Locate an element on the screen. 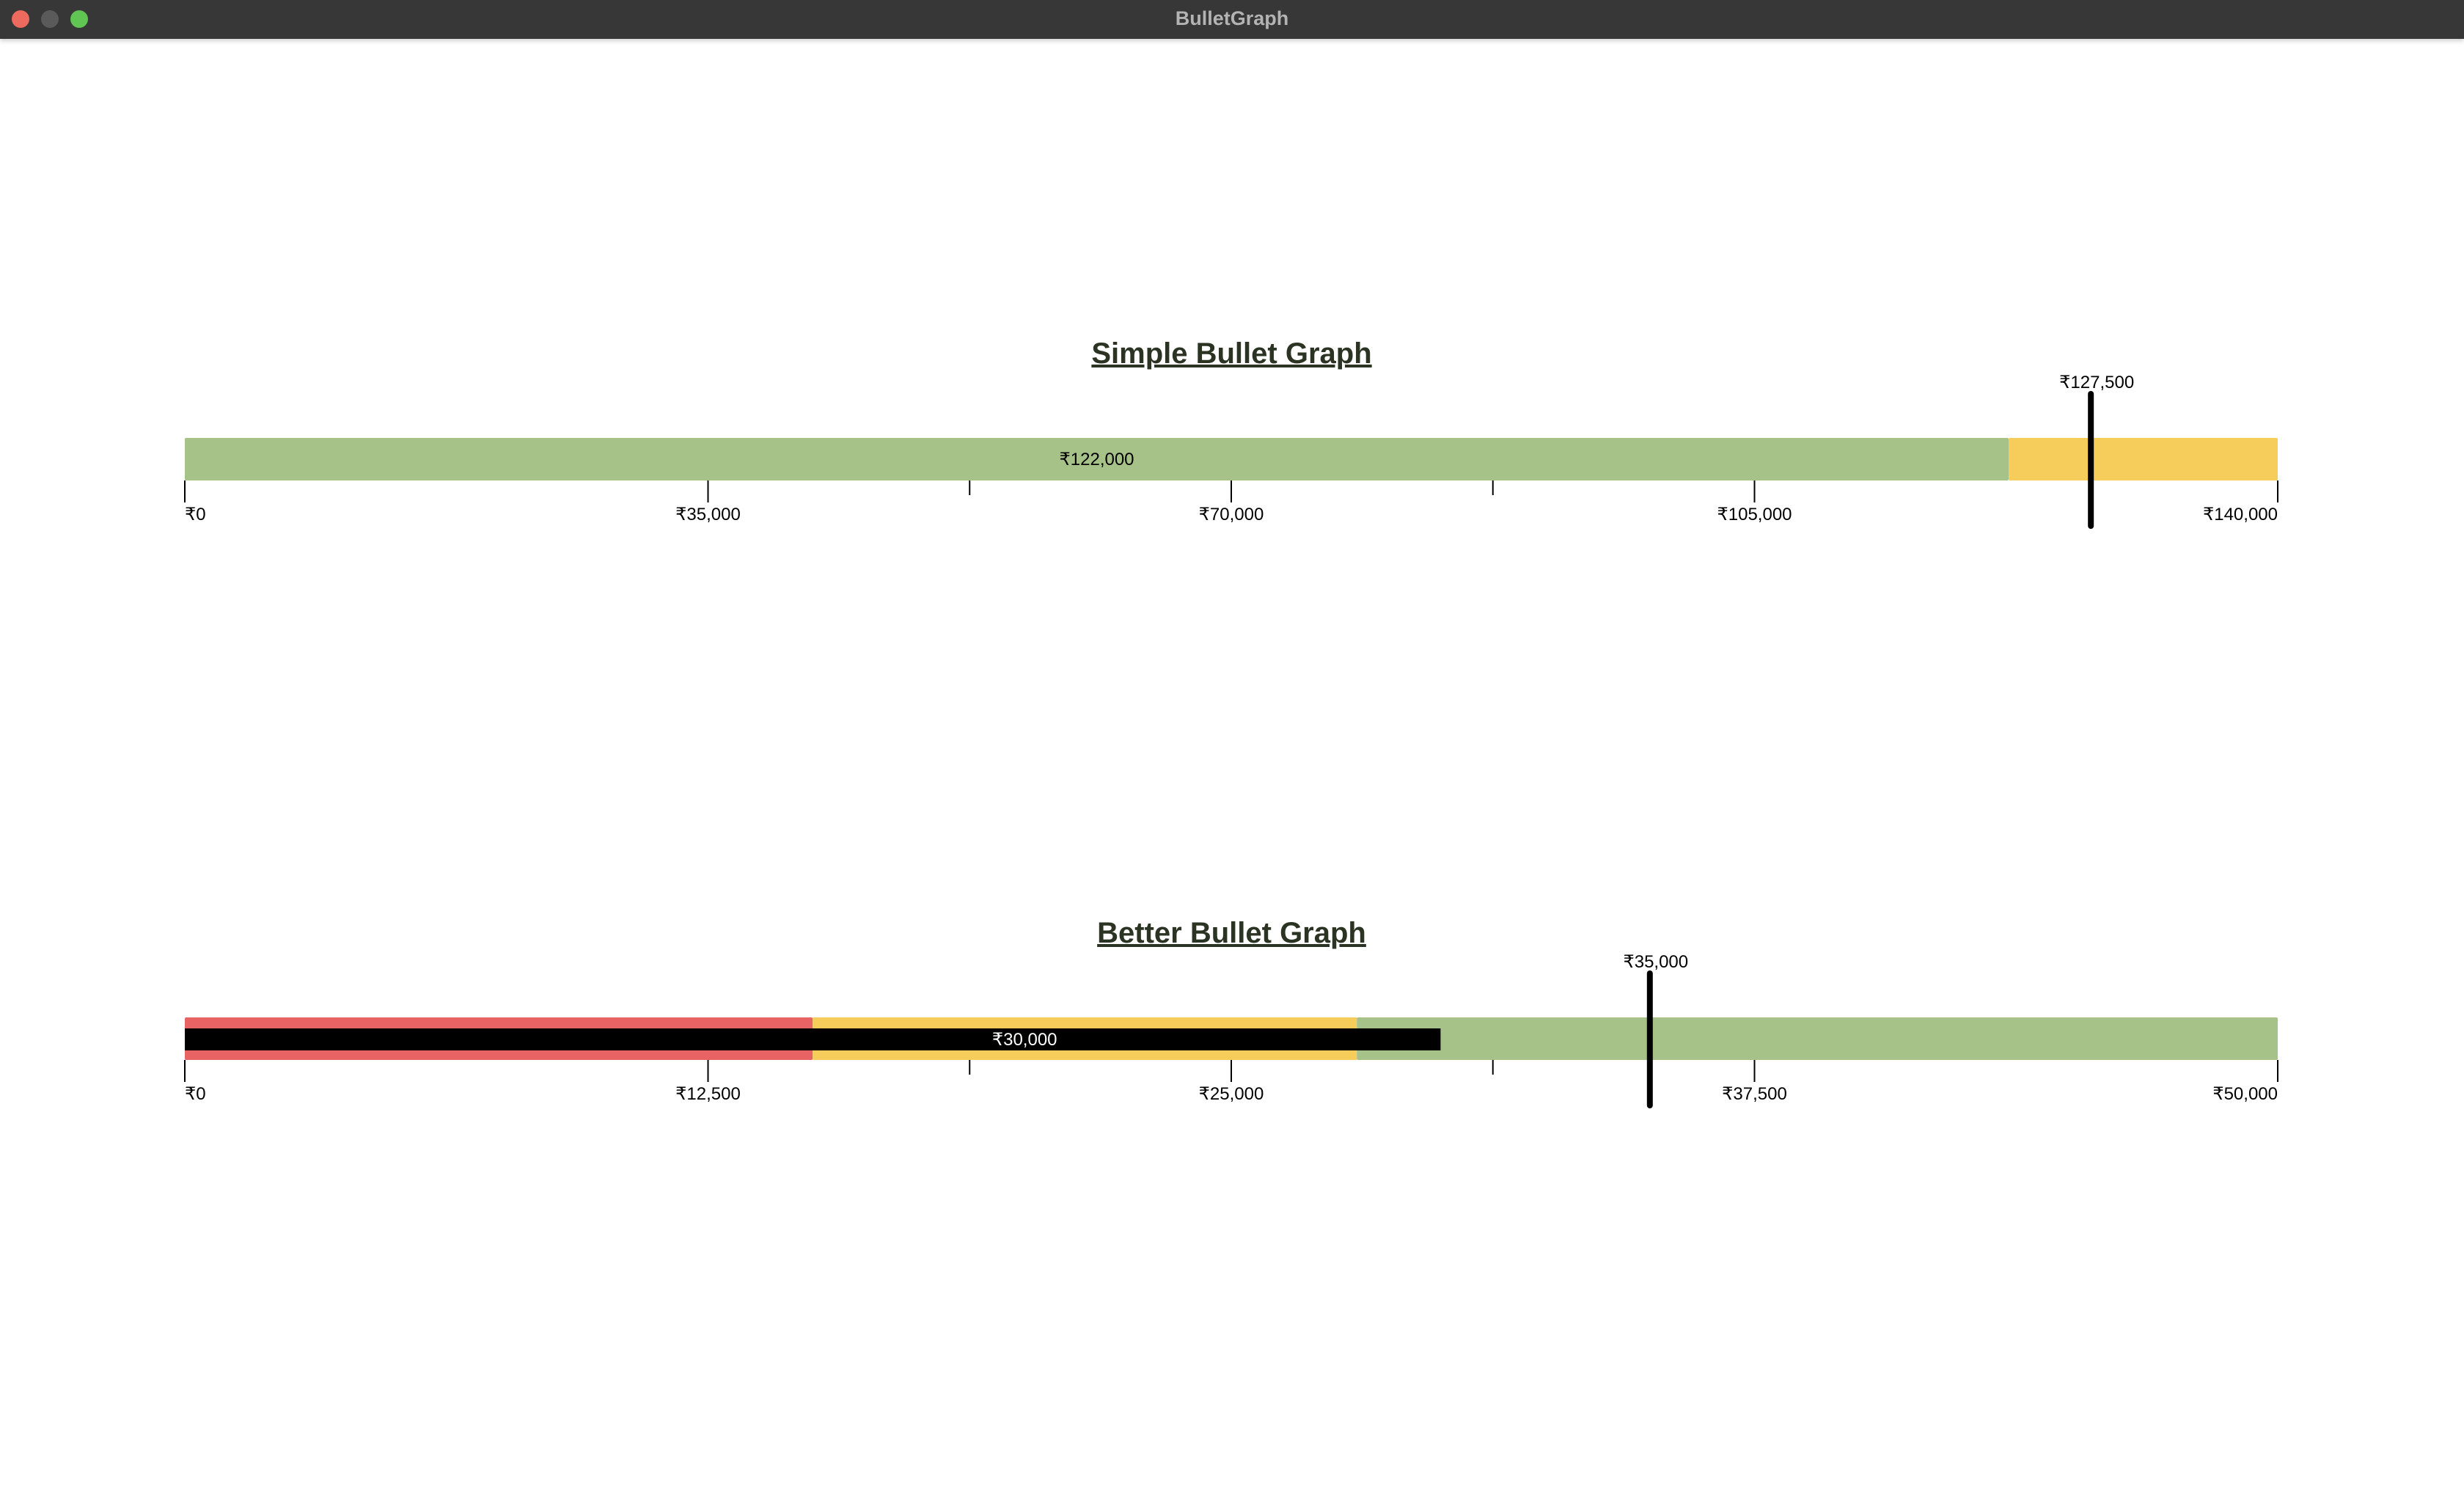  axis-tick-label: ₹140,000 is located at coordinates (2240, 515).